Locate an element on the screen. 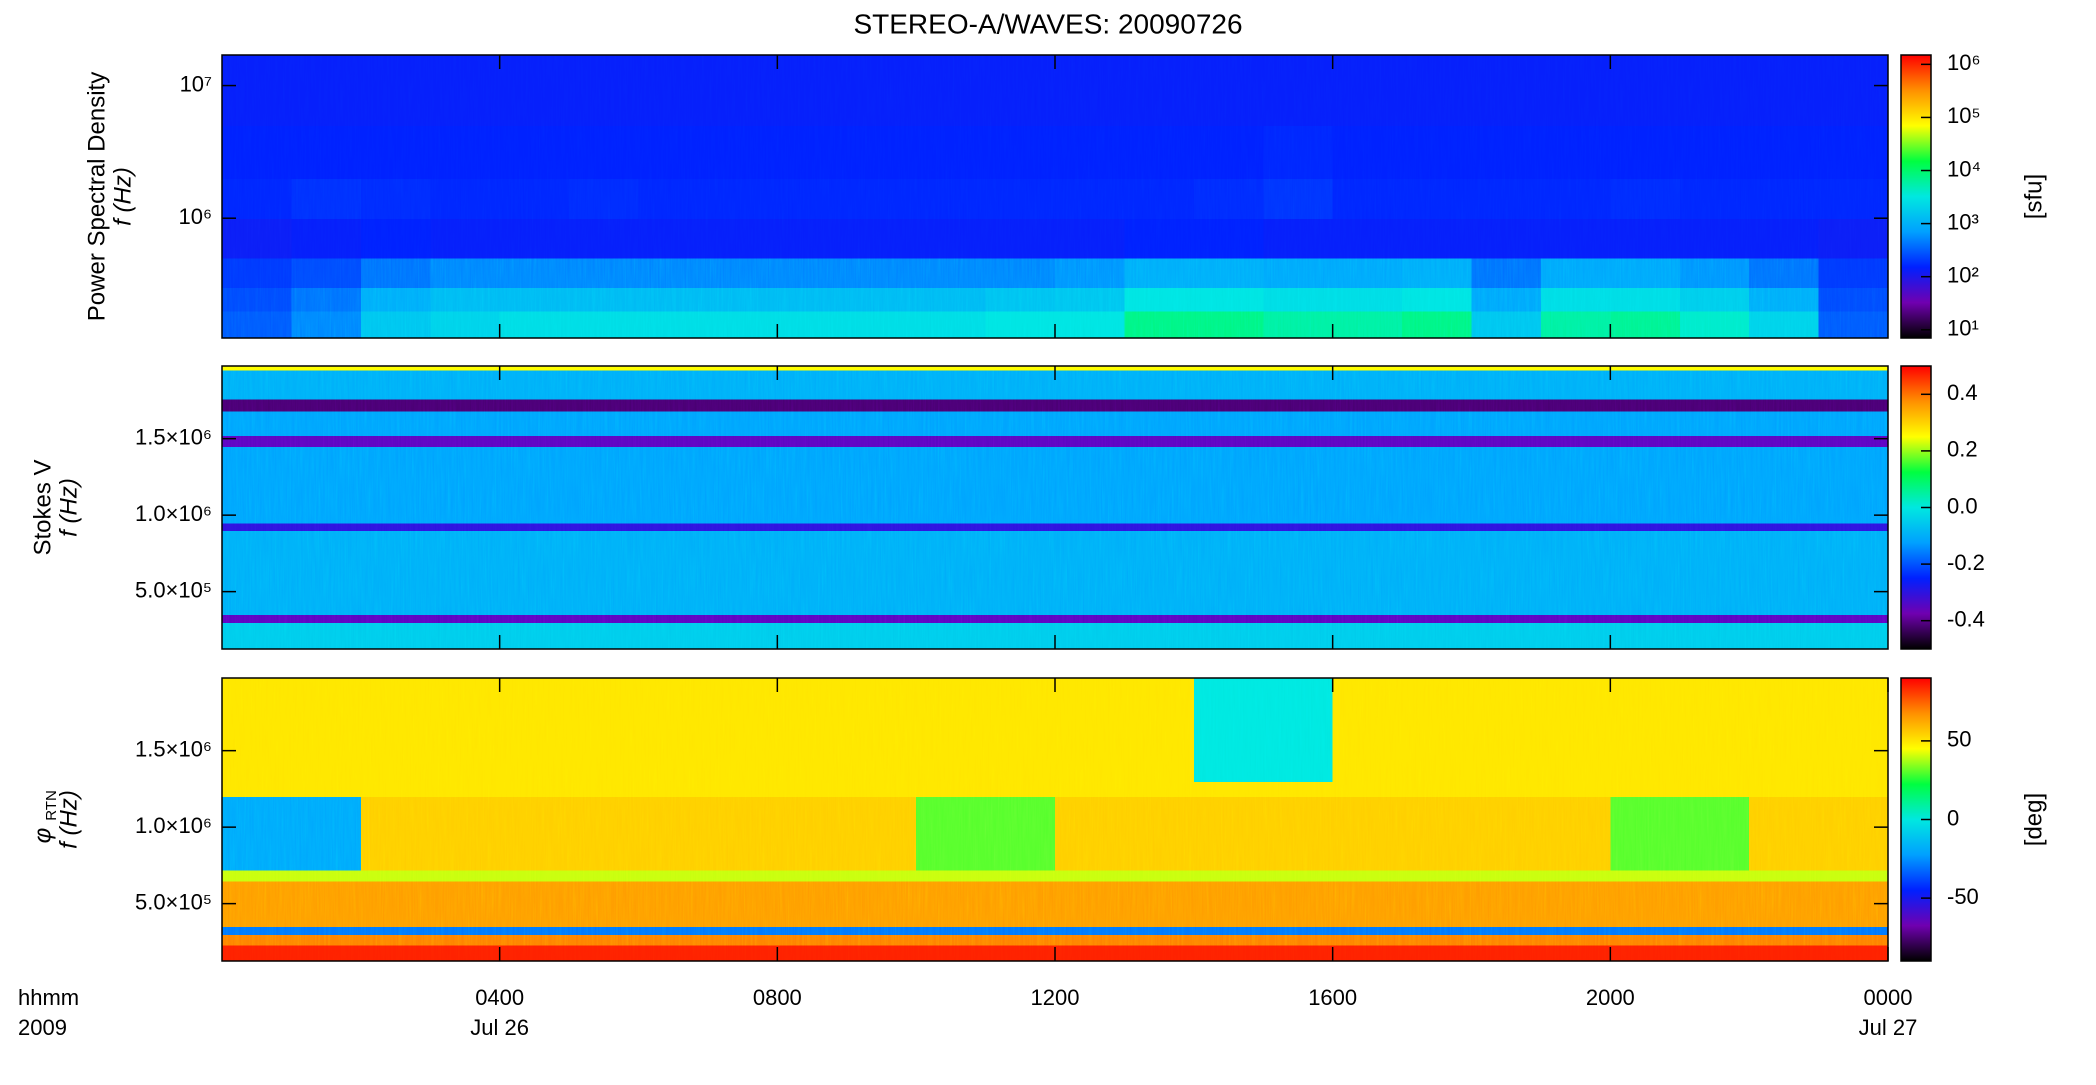  date-label: Jul 27 is located at coordinates (1888, 1027).